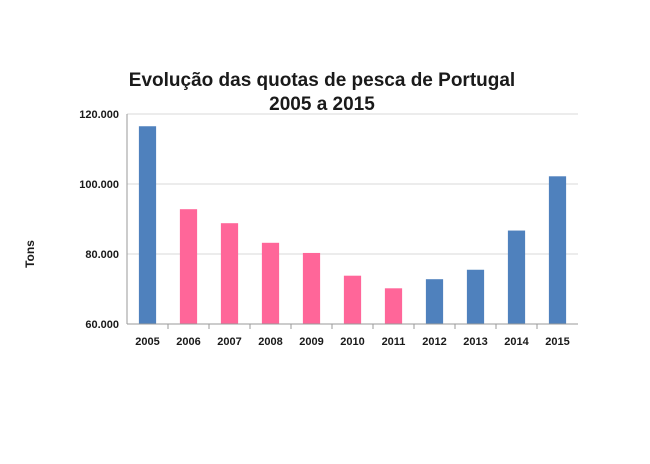 The height and width of the screenshot is (464, 650). Describe the element at coordinates (188, 342) in the screenshot. I see `x-tick-label: 2006` at that location.